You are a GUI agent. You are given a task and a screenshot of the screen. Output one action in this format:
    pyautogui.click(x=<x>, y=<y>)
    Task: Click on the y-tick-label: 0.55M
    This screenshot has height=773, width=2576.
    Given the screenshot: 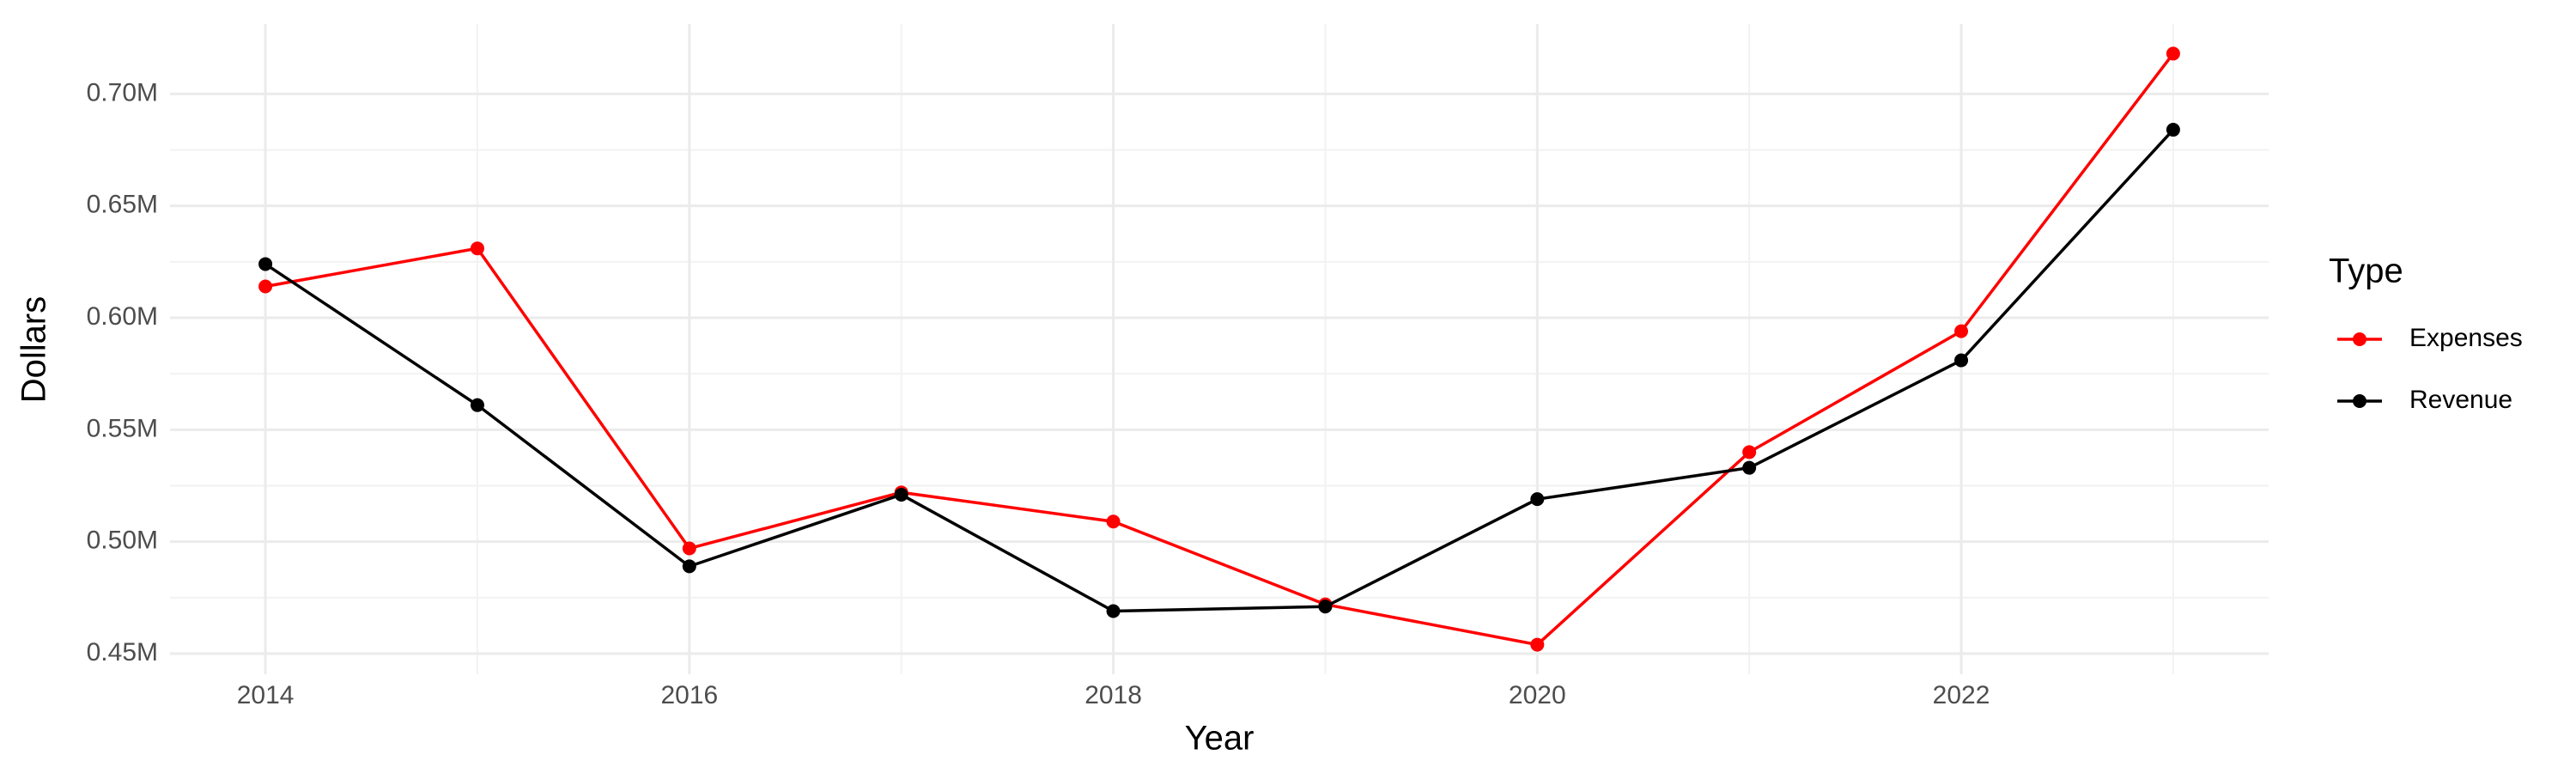 What is the action you would take?
    pyautogui.click(x=123, y=428)
    